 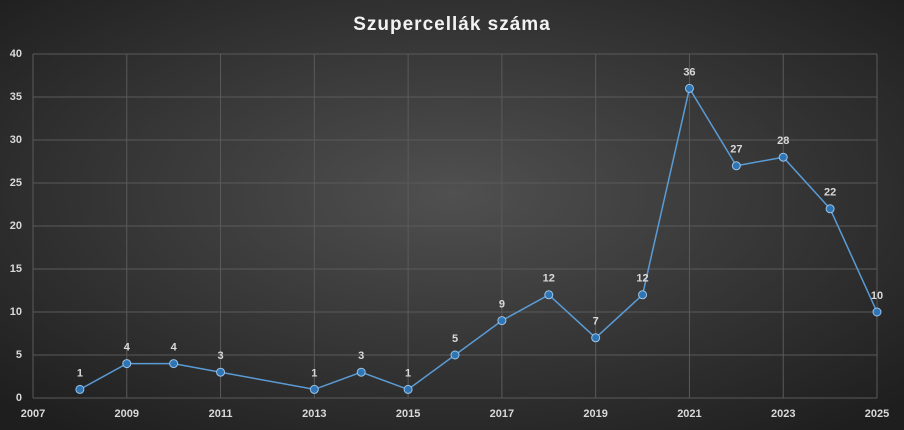 I want to click on data-label: 28, so click(x=783, y=141).